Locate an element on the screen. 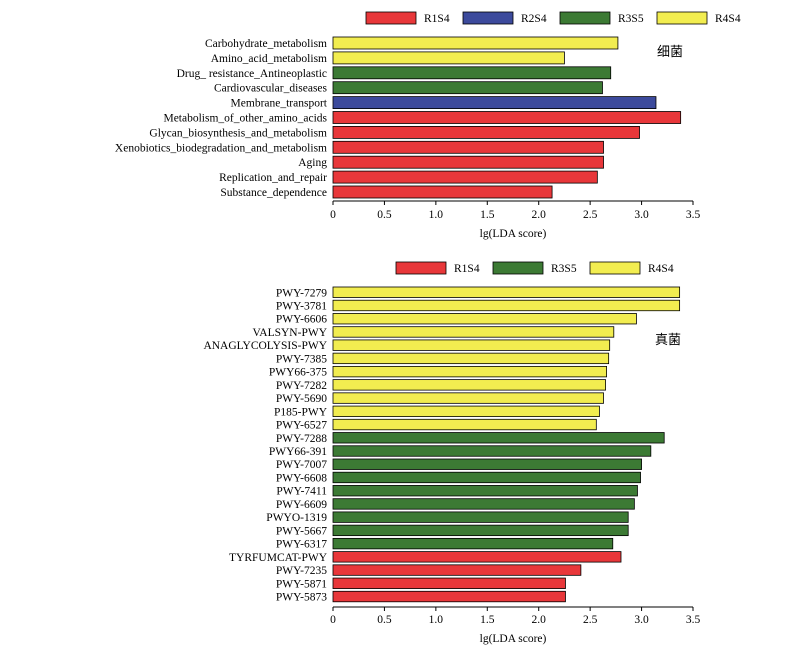 The height and width of the screenshot is (658, 800). category-label: PWY-6609 is located at coordinates (301, 505).